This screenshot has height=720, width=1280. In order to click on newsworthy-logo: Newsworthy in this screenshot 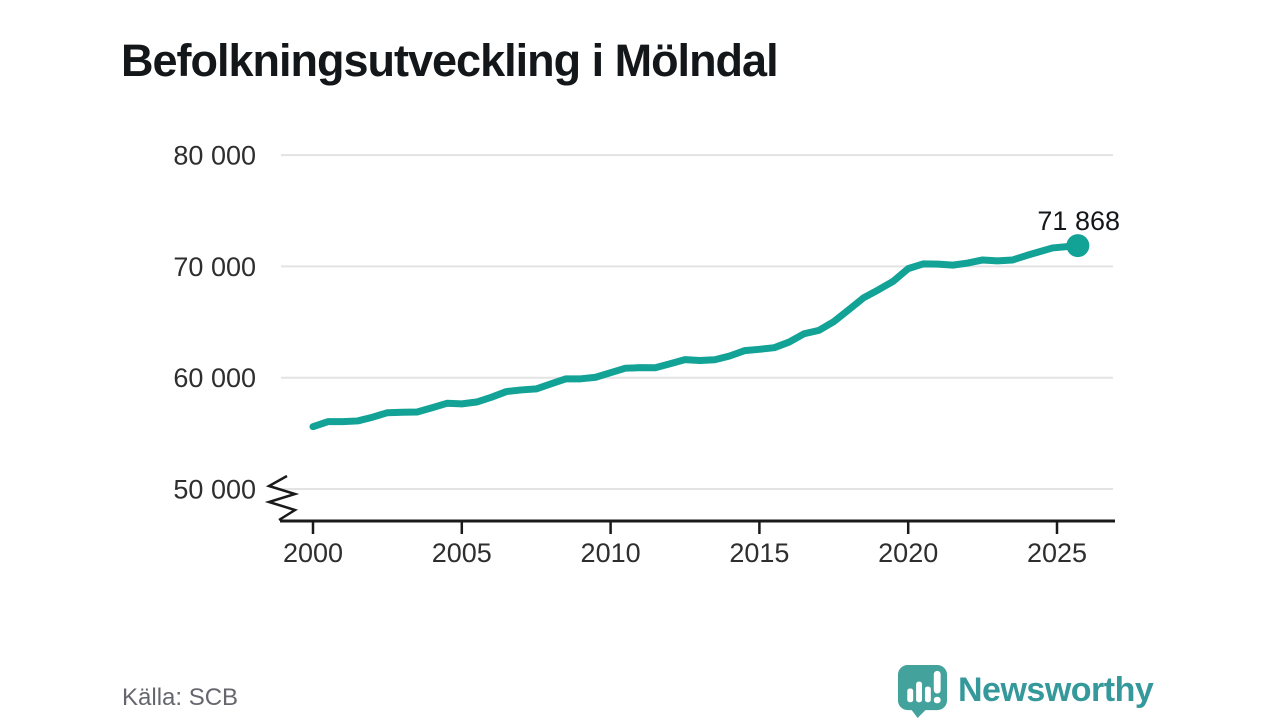, I will do `click(1025, 690)`.